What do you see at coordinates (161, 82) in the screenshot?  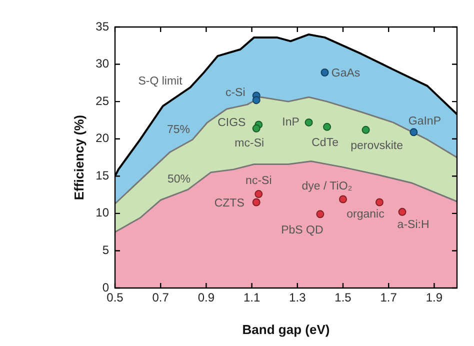 I see `annotation: S-Q limit` at bounding box center [161, 82].